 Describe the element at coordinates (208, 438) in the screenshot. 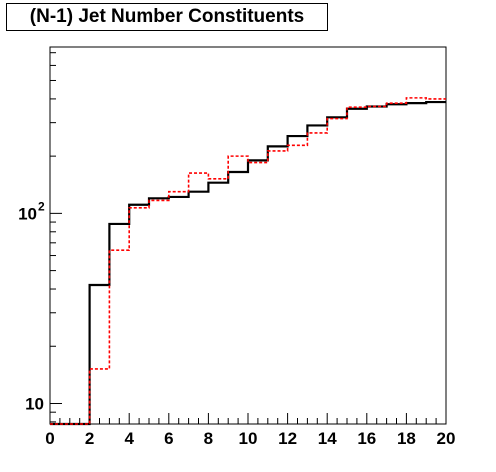

I see `x-tick-label: 8` at that location.